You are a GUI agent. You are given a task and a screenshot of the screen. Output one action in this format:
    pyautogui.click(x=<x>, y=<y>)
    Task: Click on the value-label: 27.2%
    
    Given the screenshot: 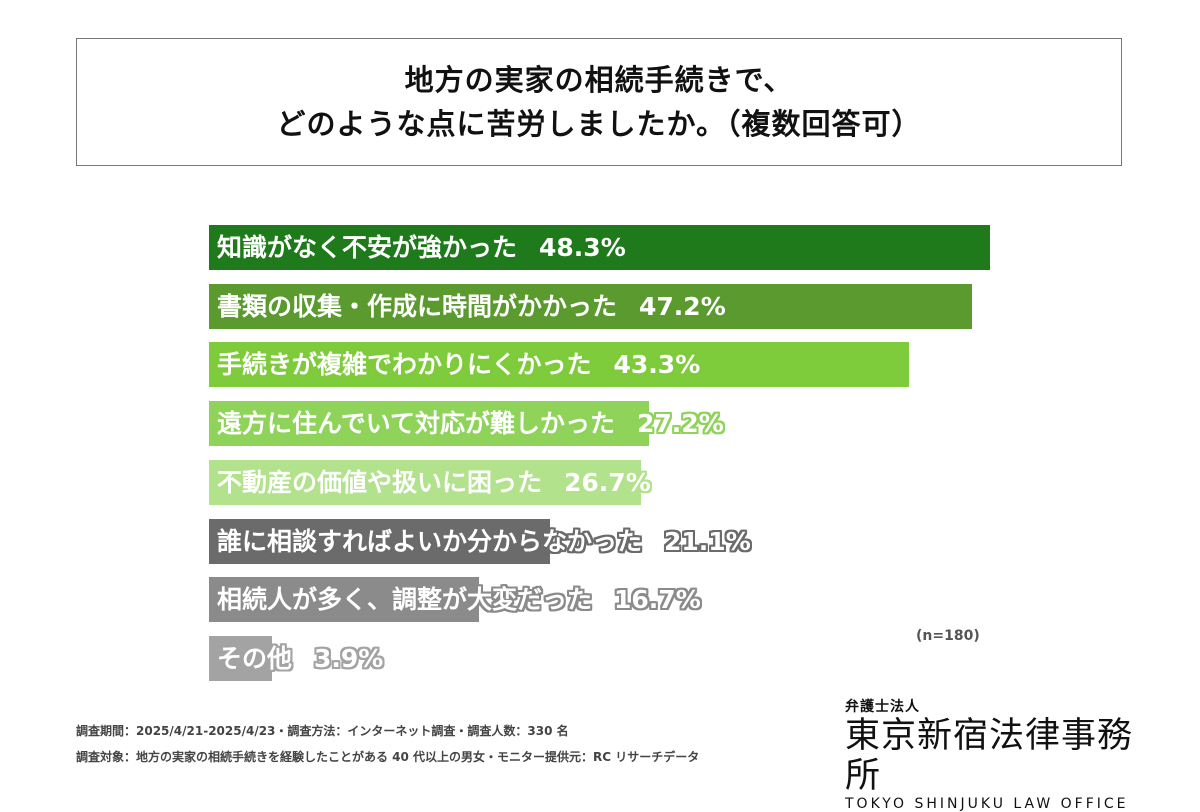 What is the action you would take?
    pyautogui.click(x=680, y=424)
    